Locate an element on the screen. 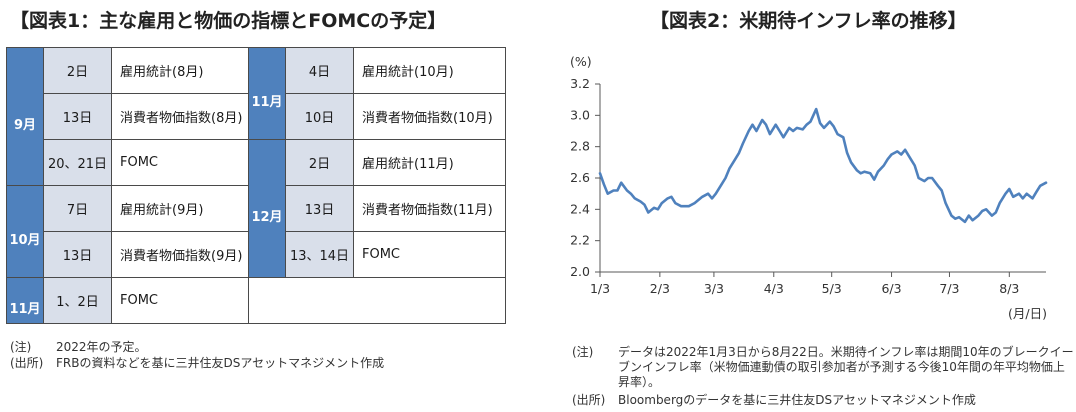  y-tick-label: 3.0 is located at coordinates (580, 114).